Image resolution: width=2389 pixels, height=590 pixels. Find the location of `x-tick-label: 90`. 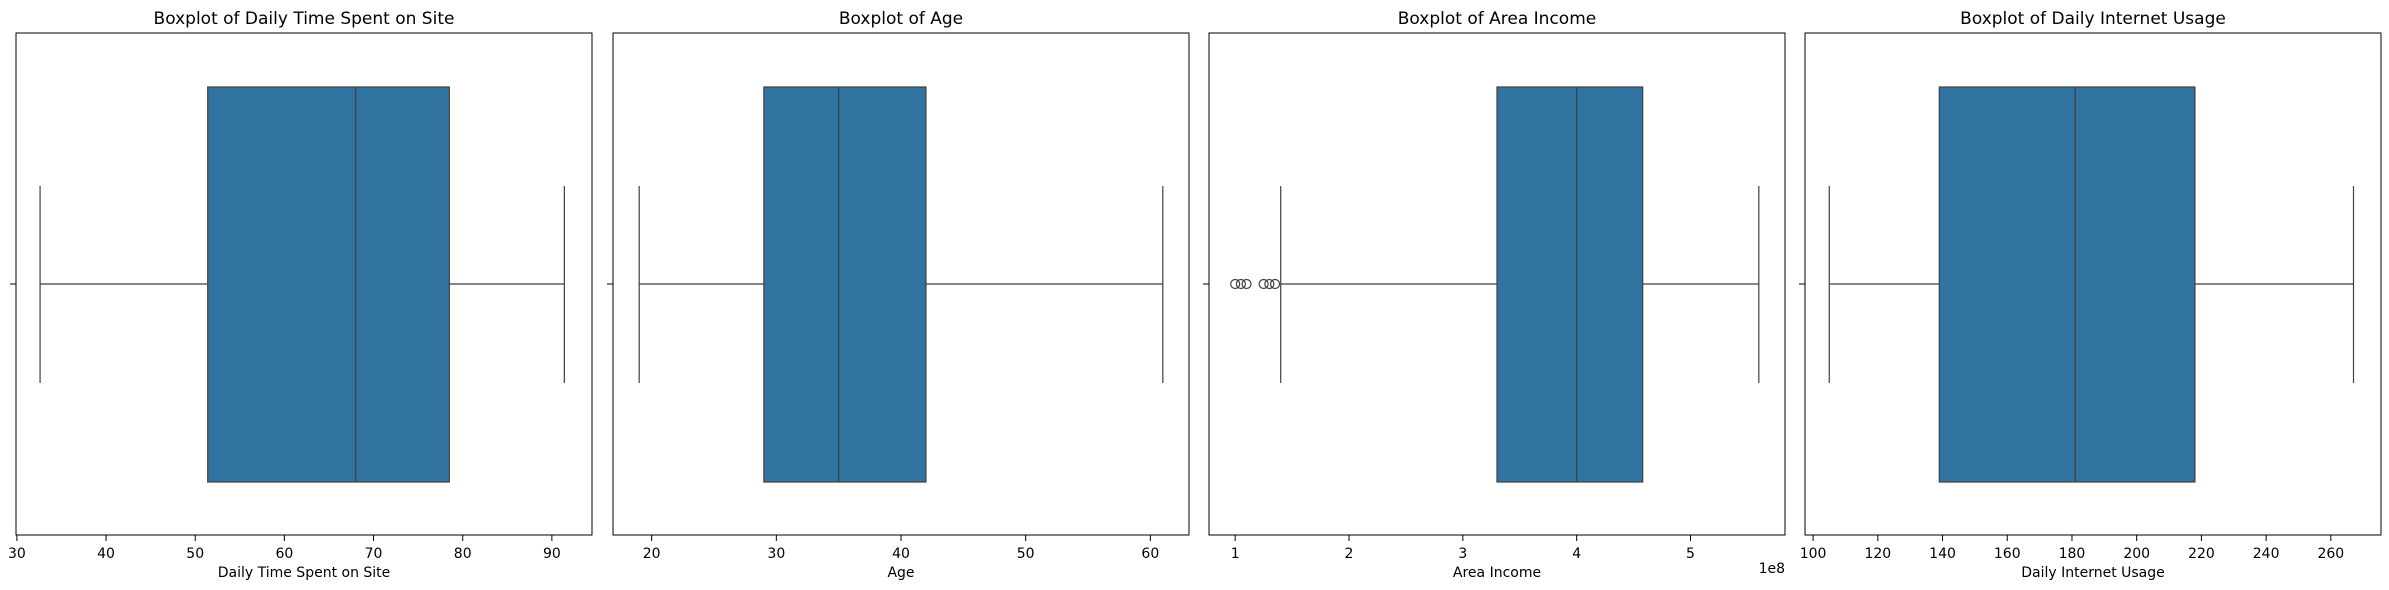

x-tick-label: 90 is located at coordinates (552, 554).